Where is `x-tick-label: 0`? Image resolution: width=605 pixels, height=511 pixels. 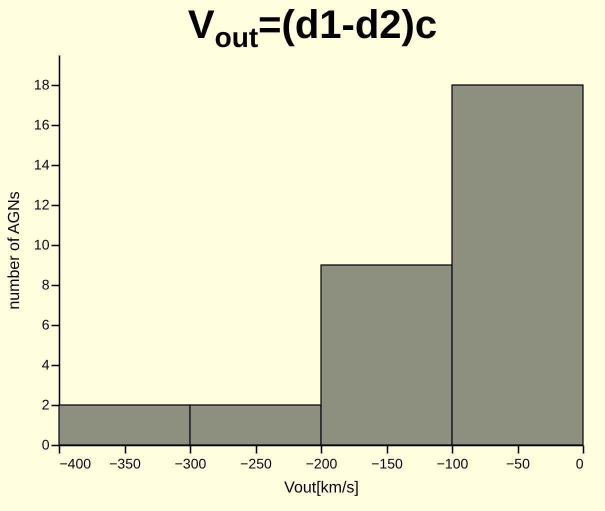 x-tick-label: 0 is located at coordinates (580, 464).